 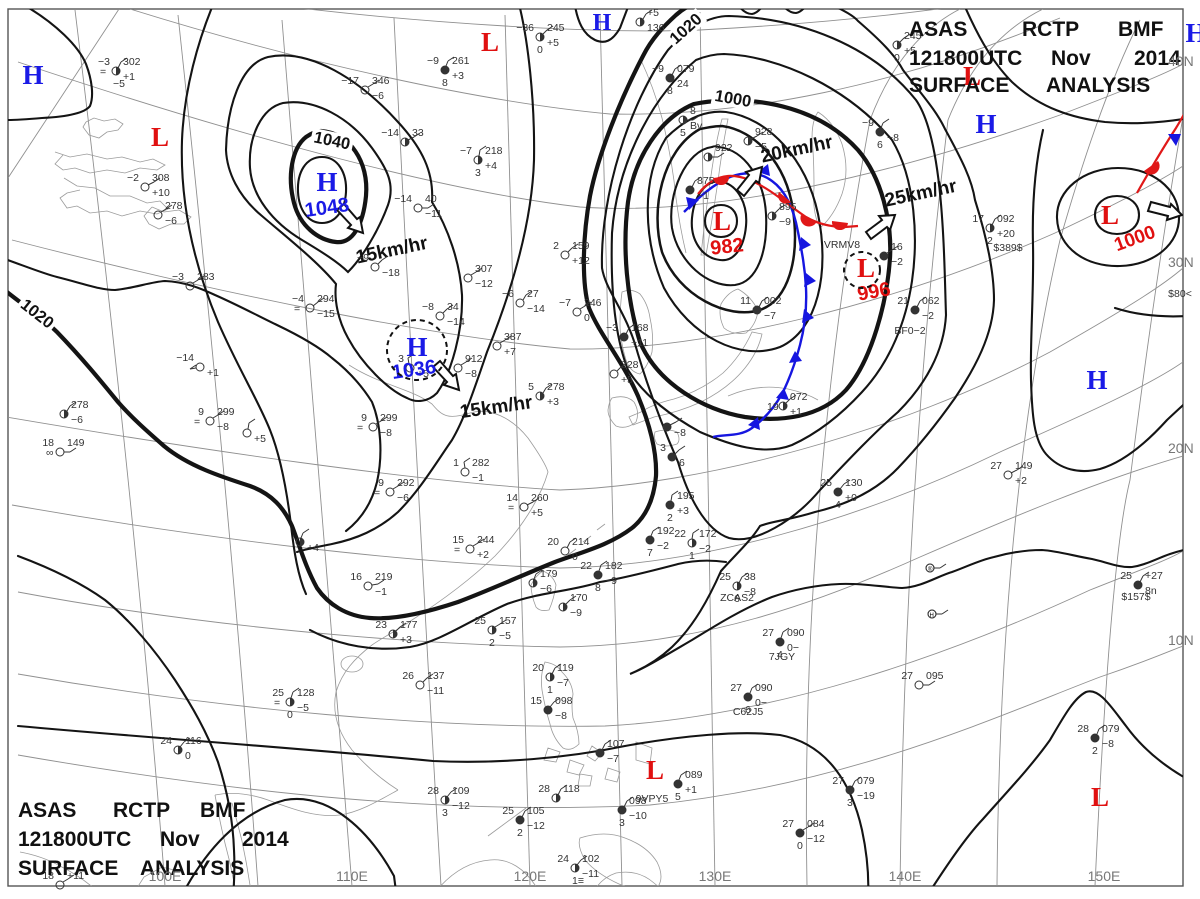 What do you see at coordinates (436, 676) in the screenshot?
I see `svg-text: 137` at bounding box center [436, 676].